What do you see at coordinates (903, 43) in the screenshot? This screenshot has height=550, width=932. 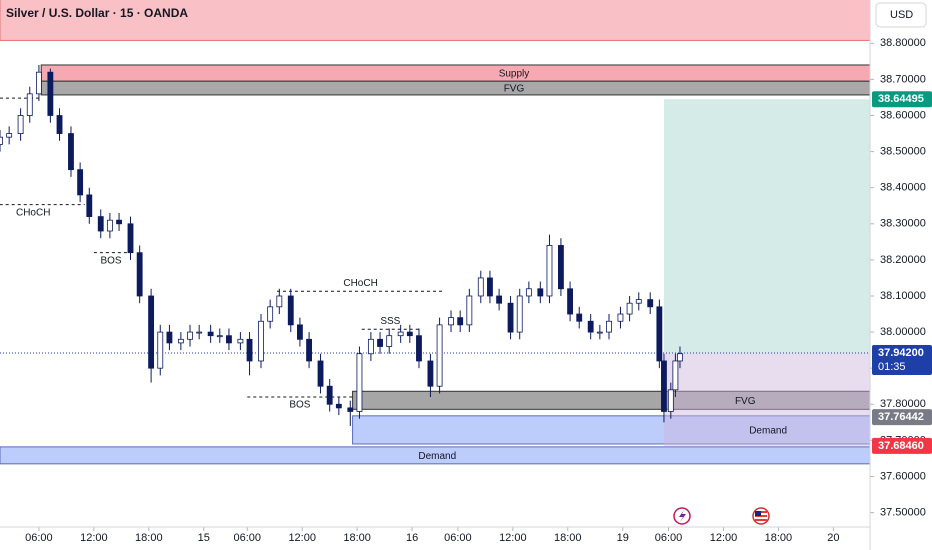 I see `y-tick-label: 38.80000` at bounding box center [903, 43].